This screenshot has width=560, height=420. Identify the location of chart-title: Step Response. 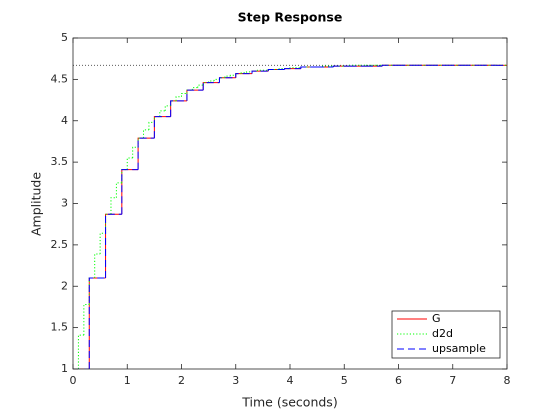
(290, 17).